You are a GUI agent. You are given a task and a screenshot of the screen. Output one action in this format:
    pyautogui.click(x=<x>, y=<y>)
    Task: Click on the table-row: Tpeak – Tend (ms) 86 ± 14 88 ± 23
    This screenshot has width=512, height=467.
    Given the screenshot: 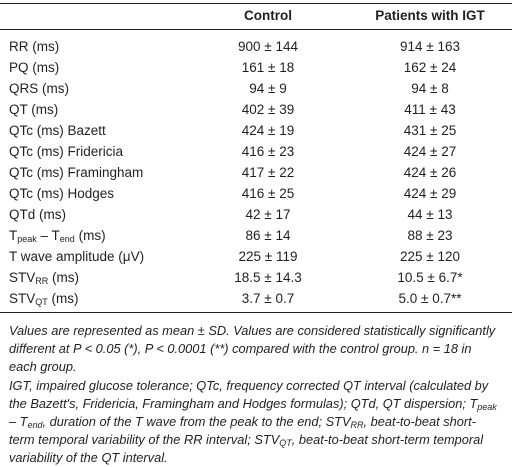 What is the action you would take?
    pyautogui.click(x=256, y=236)
    